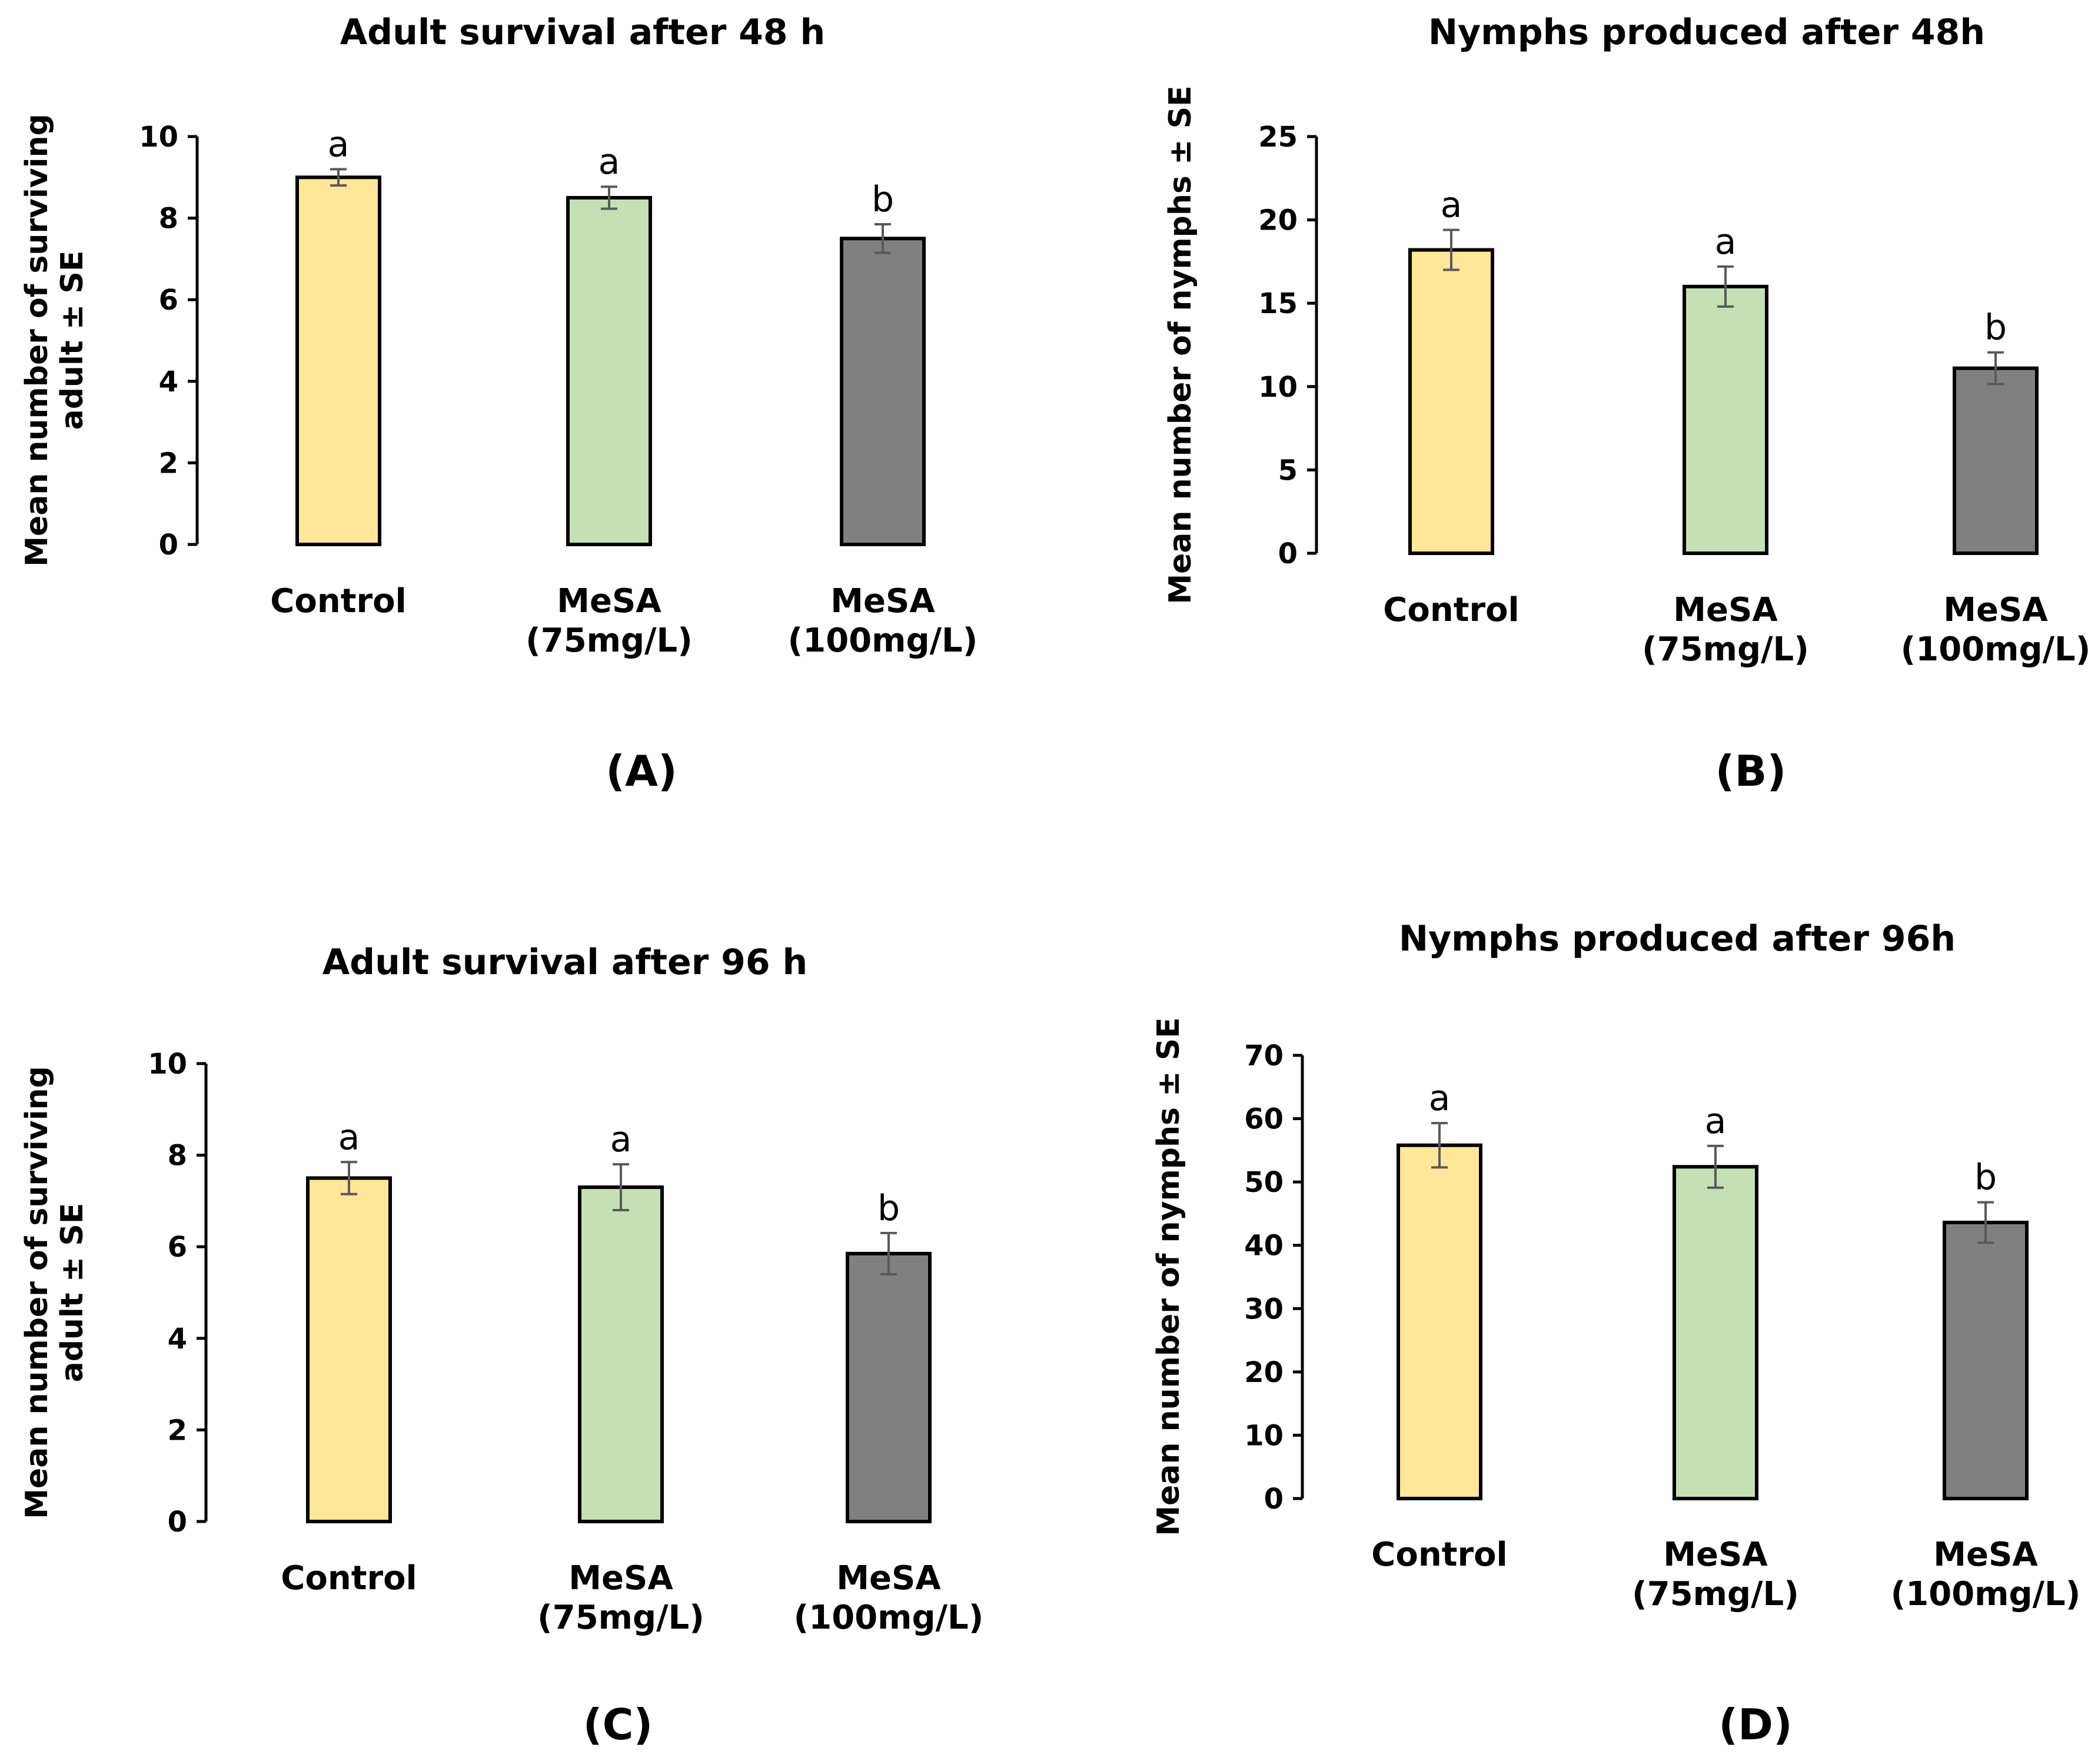 The image size is (2098, 1764). Describe the element at coordinates (1264, 1182) in the screenshot. I see `y-tick-label: 50` at that location.